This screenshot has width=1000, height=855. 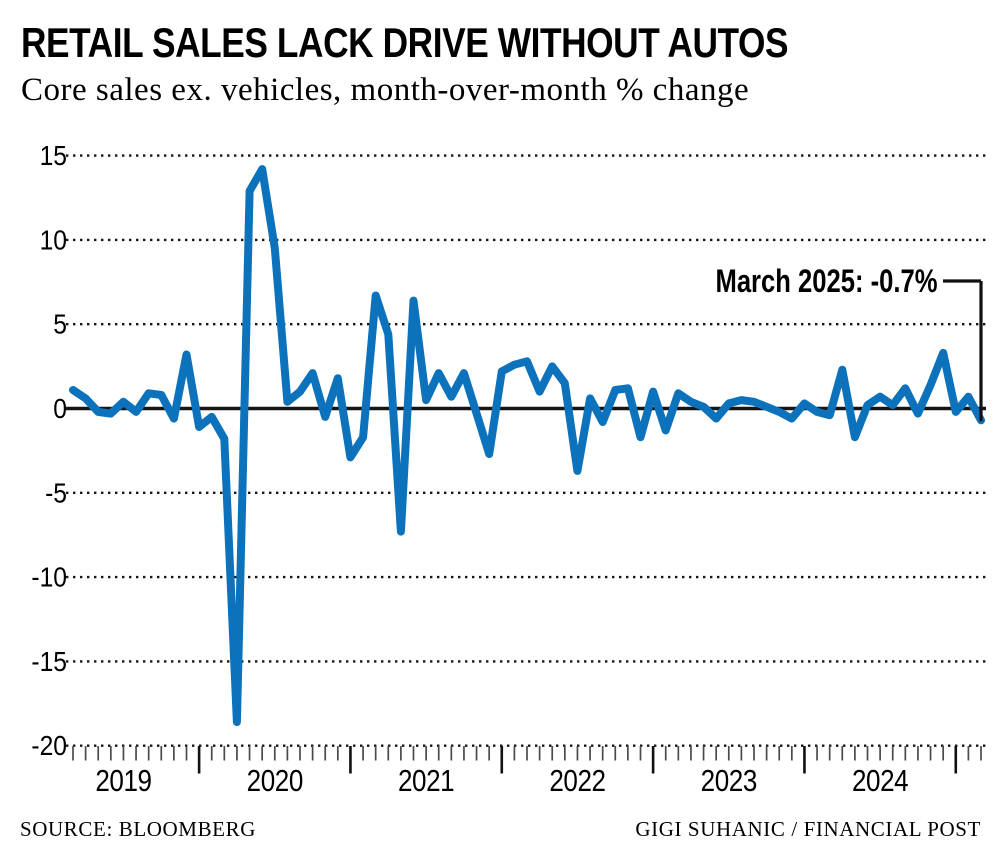 What do you see at coordinates (53, 240) in the screenshot?
I see `y-tick-label: 10` at bounding box center [53, 240].